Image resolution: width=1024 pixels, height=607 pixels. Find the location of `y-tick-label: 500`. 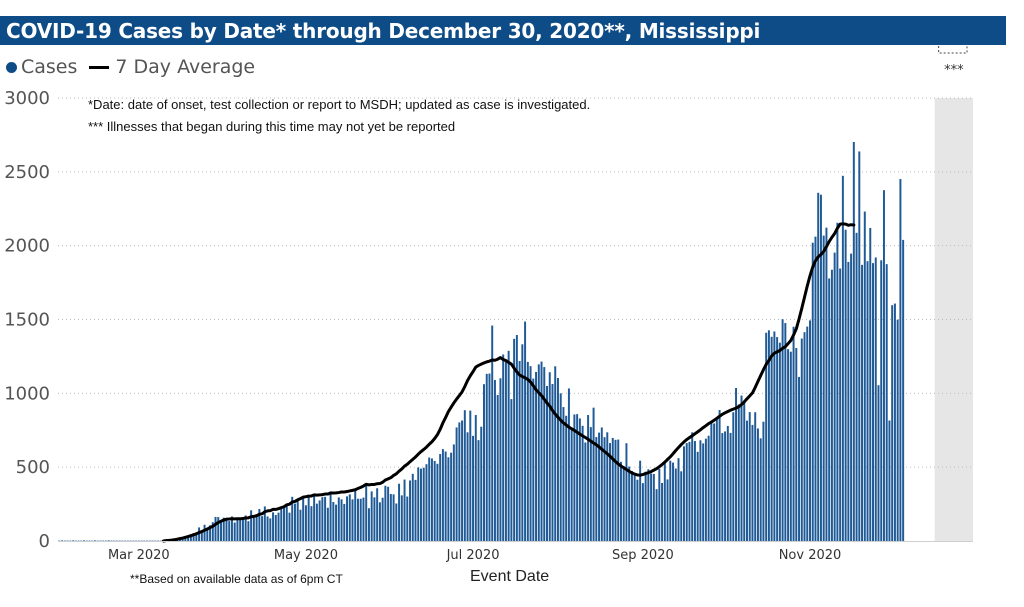

y-tick-label: 500 is located at coordinates (33, 467).